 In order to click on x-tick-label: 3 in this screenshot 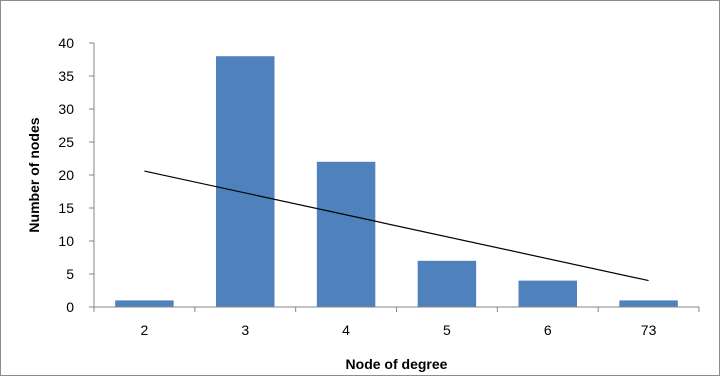, I will do `click(245, 330)`.